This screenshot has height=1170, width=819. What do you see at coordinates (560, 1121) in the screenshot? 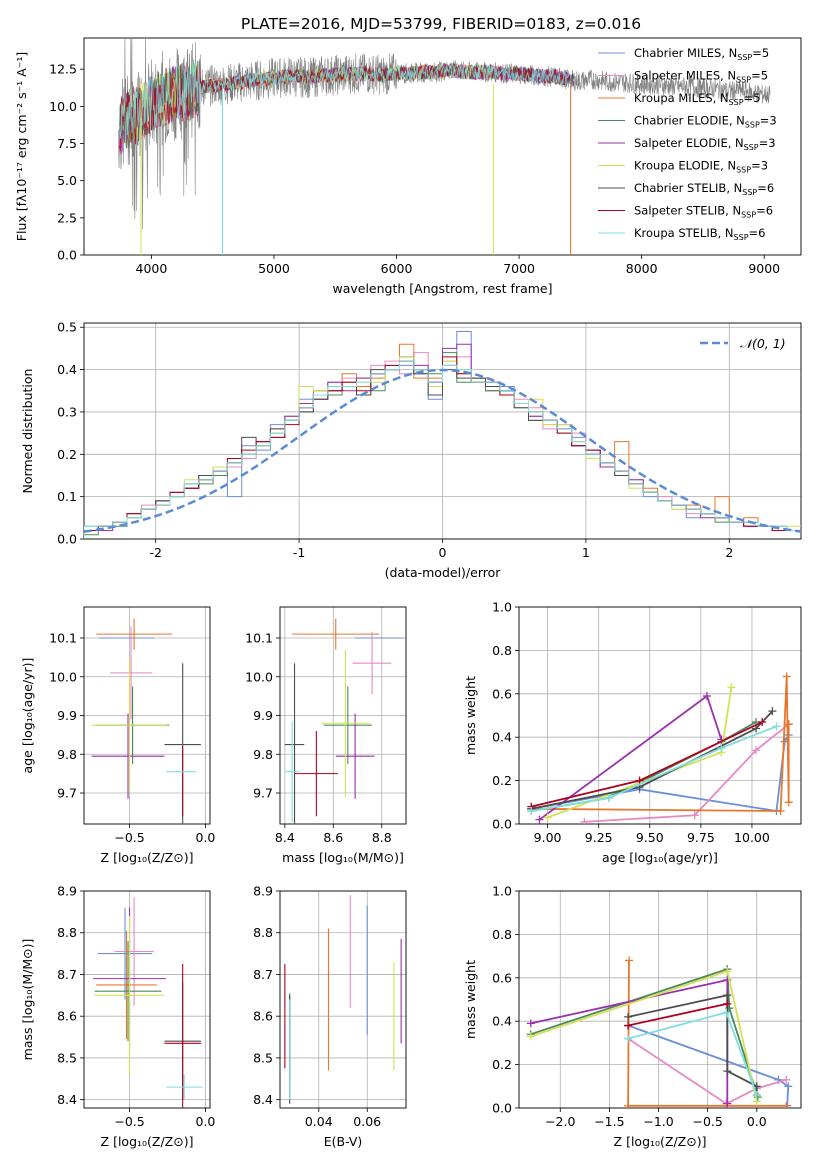
I see `mass-weight-vs-Z-xtick-label: −2.0` at bounding box center [560, 1121].